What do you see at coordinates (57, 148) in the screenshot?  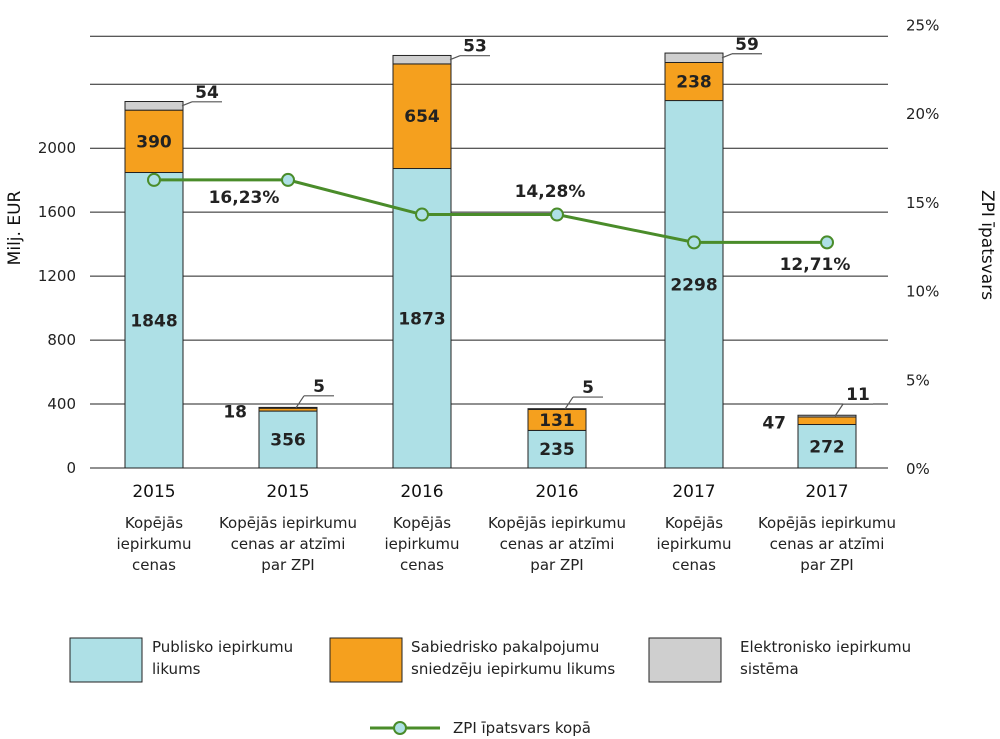 I see `y-tick-label: 2000` at bounding box center [57, 148].